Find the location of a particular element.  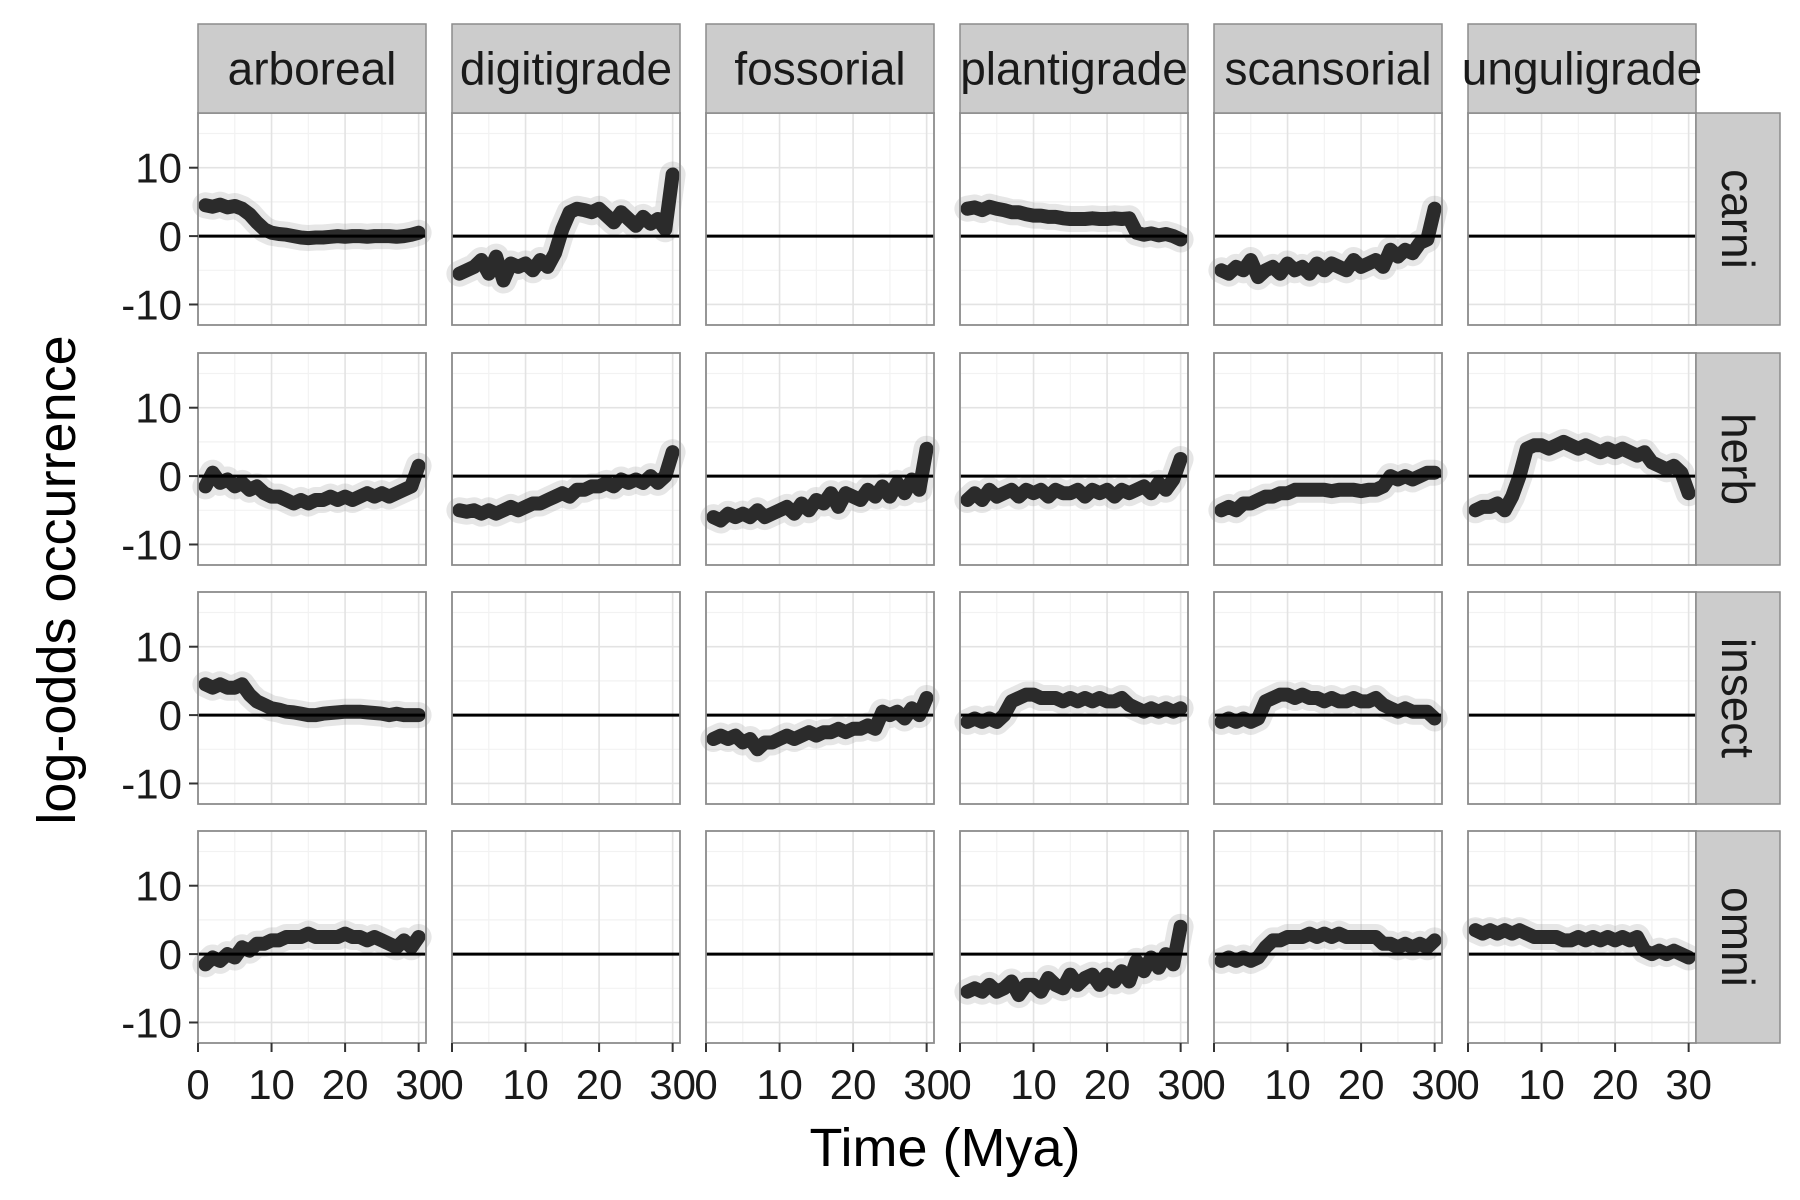

panel-carni-digitigrade is located at coordinates (566, 219).